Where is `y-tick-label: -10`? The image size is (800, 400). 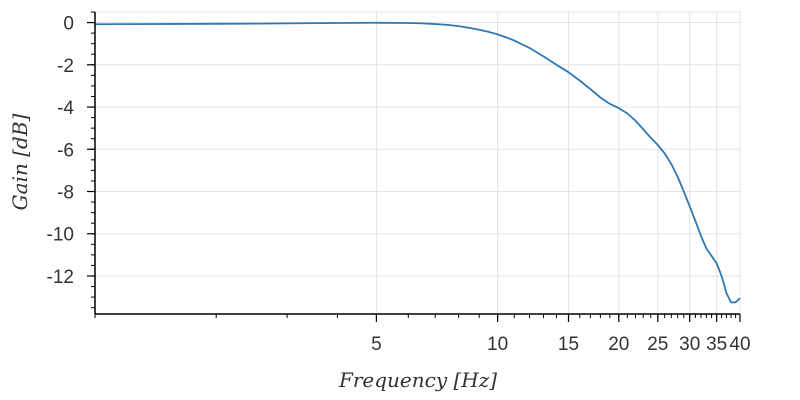 y-tick-label: -10 is located at coordinates (60, 235).